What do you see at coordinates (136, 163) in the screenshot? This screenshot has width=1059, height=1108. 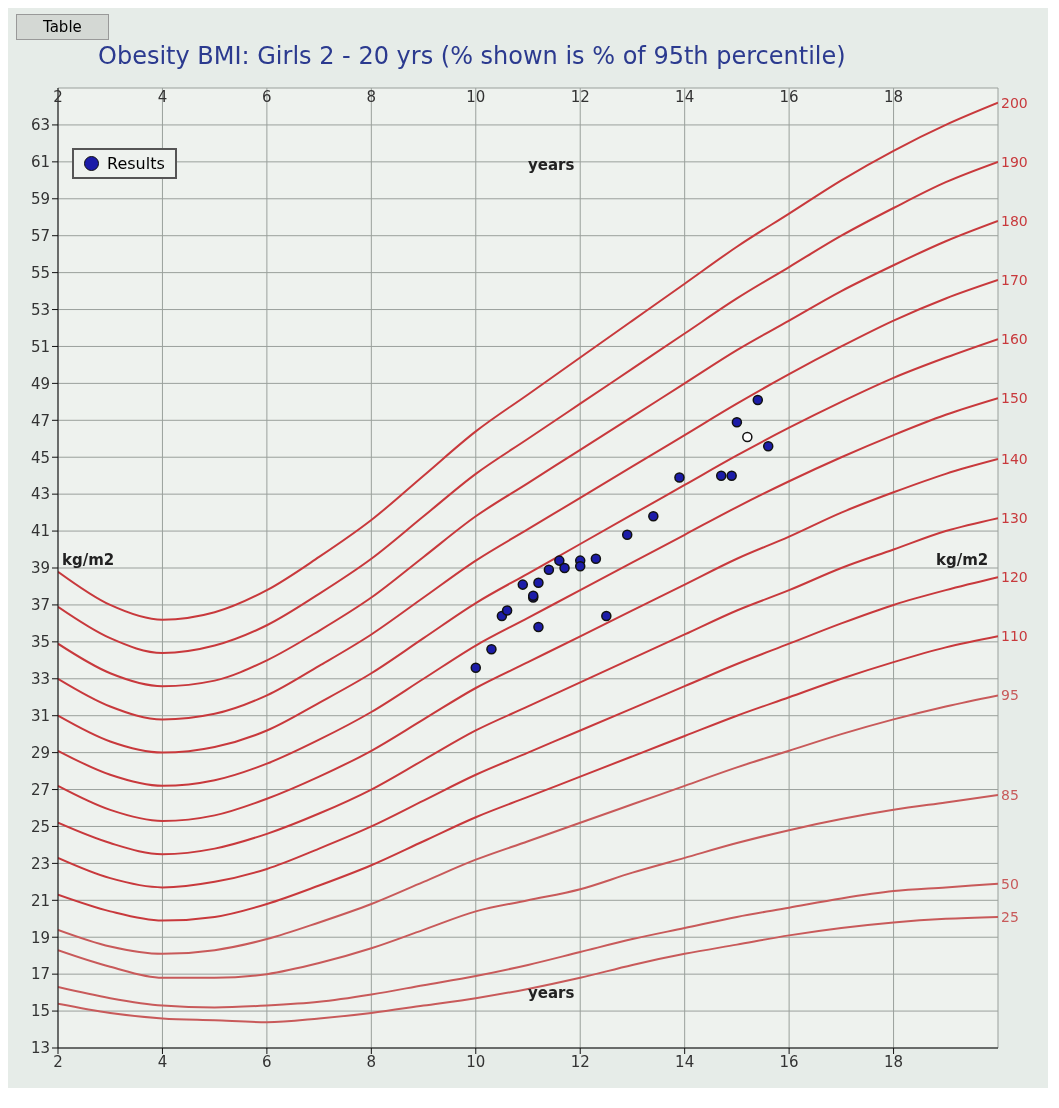 I see `legend-label: Results` at bounding box center [136, 163].